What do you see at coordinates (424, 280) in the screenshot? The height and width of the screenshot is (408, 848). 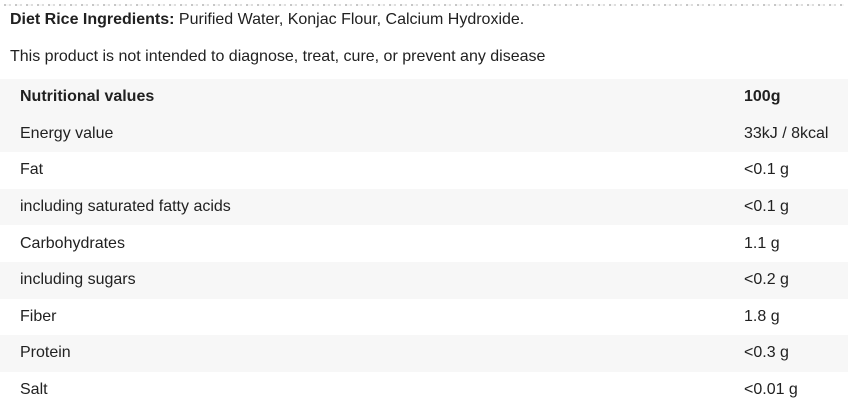 I see `table-row-sugars: including sugars <0.2 g` at bounding box center [424, 280].